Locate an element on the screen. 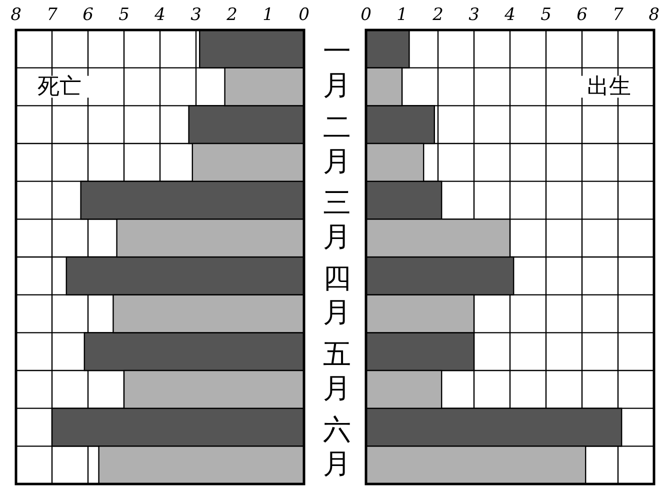 This screenshot has height=488, width=667. y-tick-label: 二月 is located at coordinates (337, 144).